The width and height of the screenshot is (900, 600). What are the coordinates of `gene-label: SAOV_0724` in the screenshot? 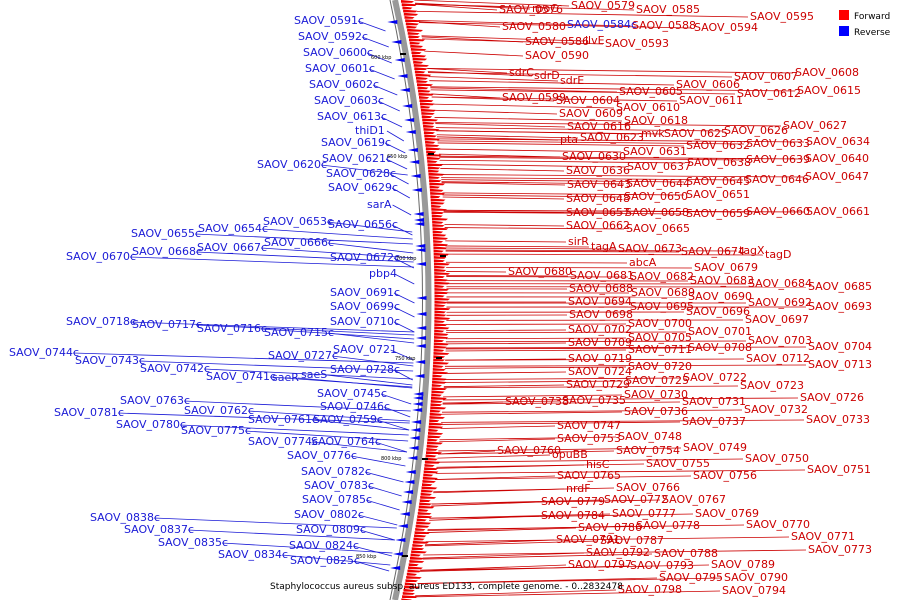 It's located at (600, 371).